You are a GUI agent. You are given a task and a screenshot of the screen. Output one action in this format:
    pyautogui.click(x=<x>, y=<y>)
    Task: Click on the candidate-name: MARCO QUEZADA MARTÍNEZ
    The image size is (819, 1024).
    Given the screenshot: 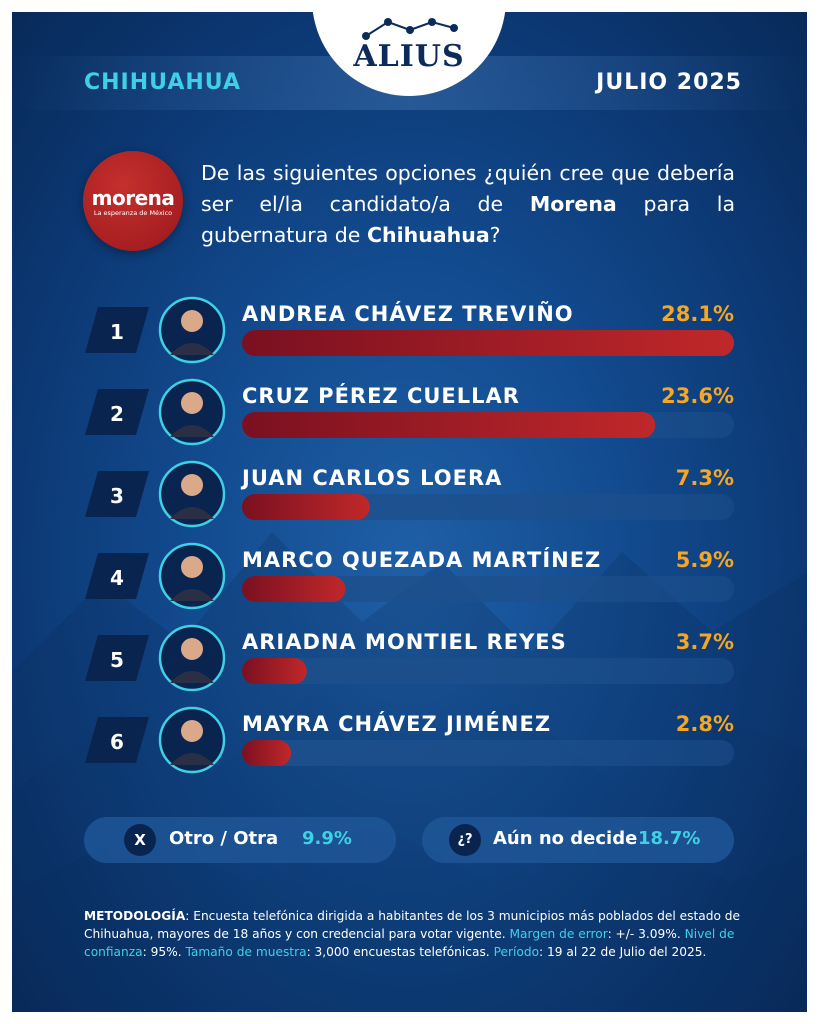 What is the action you would take?
    pyautogui.click(x=421, y=559)
    